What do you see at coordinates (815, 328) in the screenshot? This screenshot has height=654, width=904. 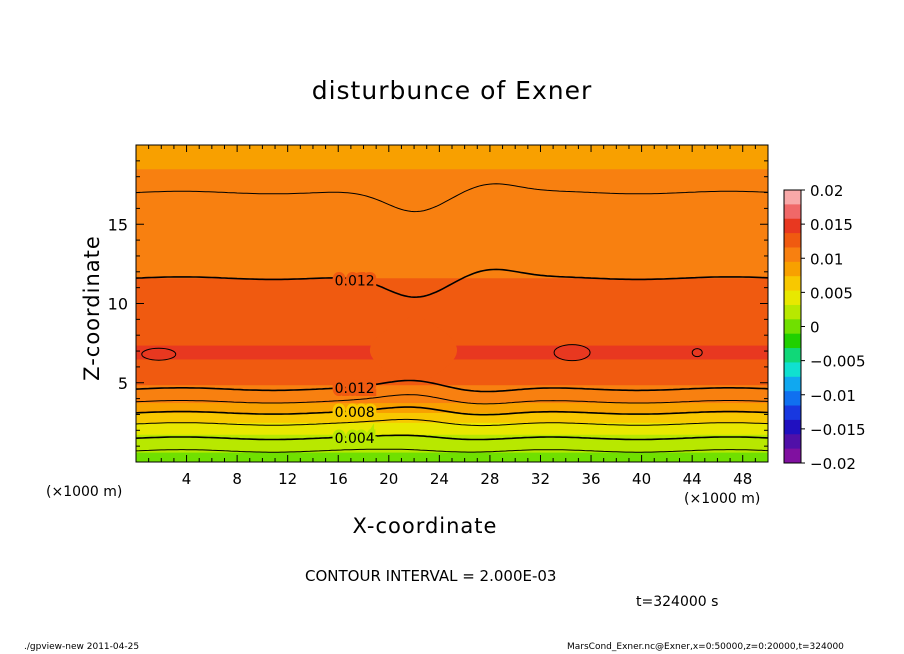 I see `colorbar-tick-label: 0` at bounding box center [815, 328].